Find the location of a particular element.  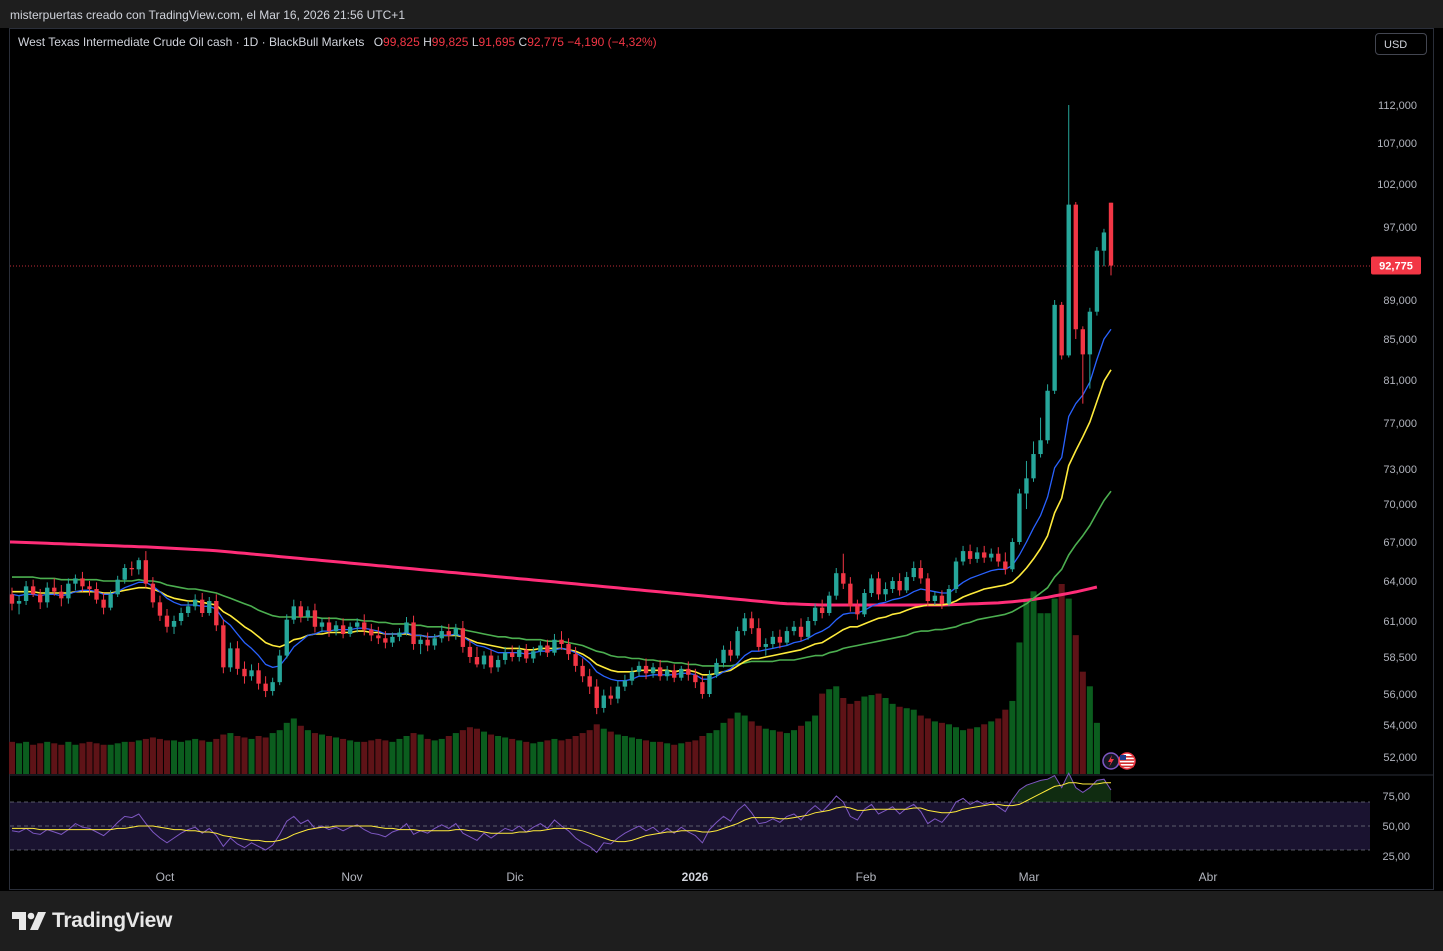

price-tick-label: 85,000 is located at coordinates (1400, 340).